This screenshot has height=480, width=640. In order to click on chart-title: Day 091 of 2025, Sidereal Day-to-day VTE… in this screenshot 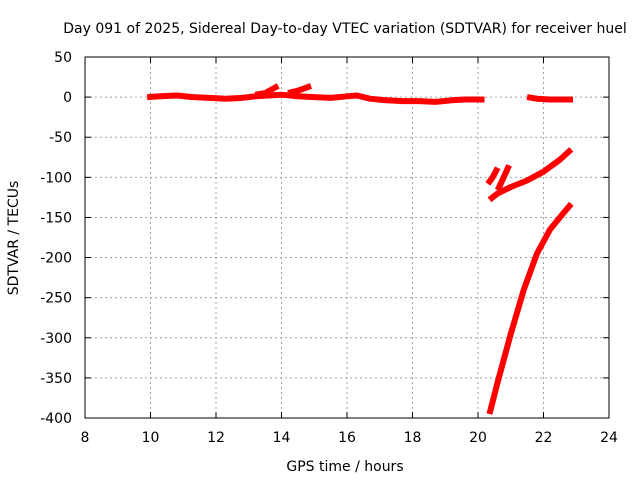, I will do `click(344, 29)`.